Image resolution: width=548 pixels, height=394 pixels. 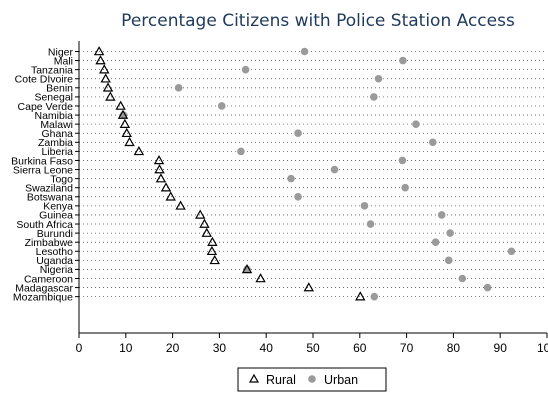 I want to click on category-label: Cameroon, so click(x=48, y=279).